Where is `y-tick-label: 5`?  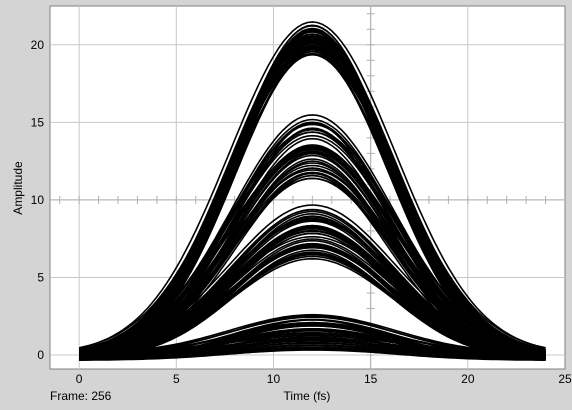
y-tick-label: 5 is located at coordinates (40, 277).